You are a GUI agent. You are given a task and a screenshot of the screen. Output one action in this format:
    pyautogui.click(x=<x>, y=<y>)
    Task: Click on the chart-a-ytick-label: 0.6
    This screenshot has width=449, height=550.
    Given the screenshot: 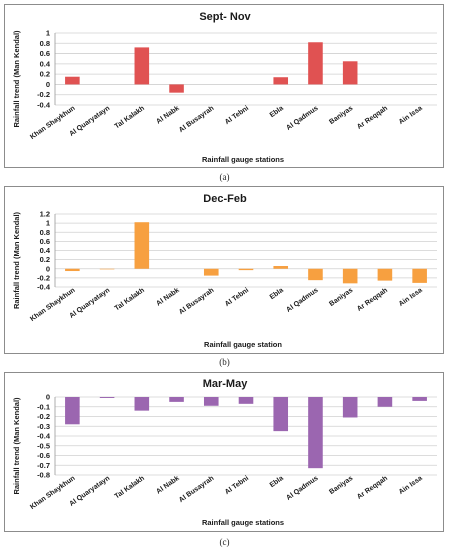 What is the action you would take?
    pyautogui.click(x=45, y=53)
    